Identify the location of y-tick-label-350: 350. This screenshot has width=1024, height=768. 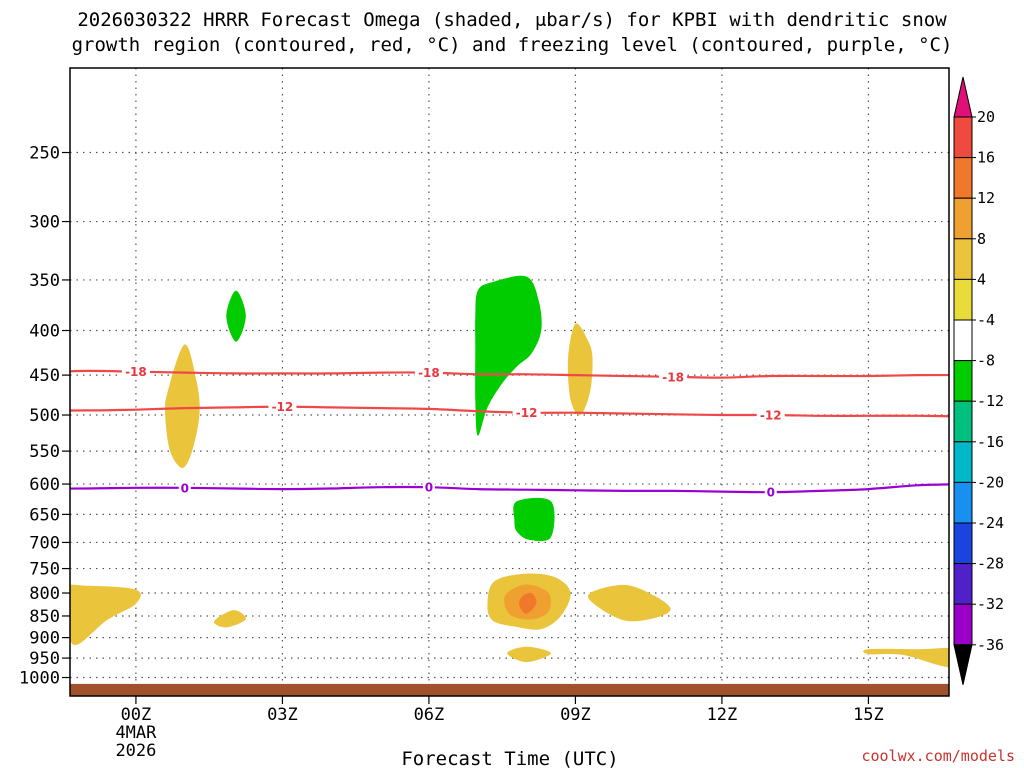
(44, 281).